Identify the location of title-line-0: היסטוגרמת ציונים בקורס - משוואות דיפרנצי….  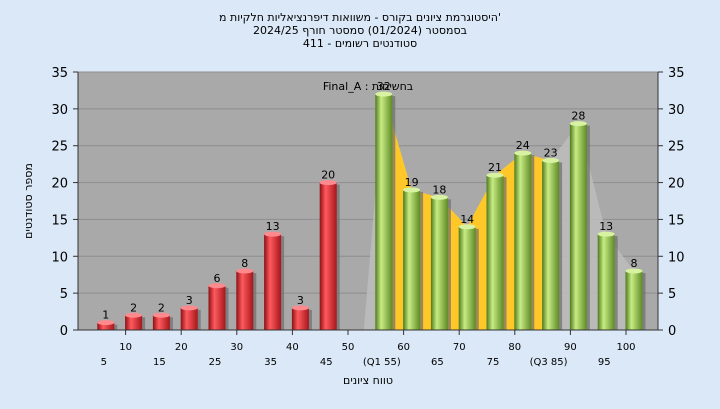
(360, 17).